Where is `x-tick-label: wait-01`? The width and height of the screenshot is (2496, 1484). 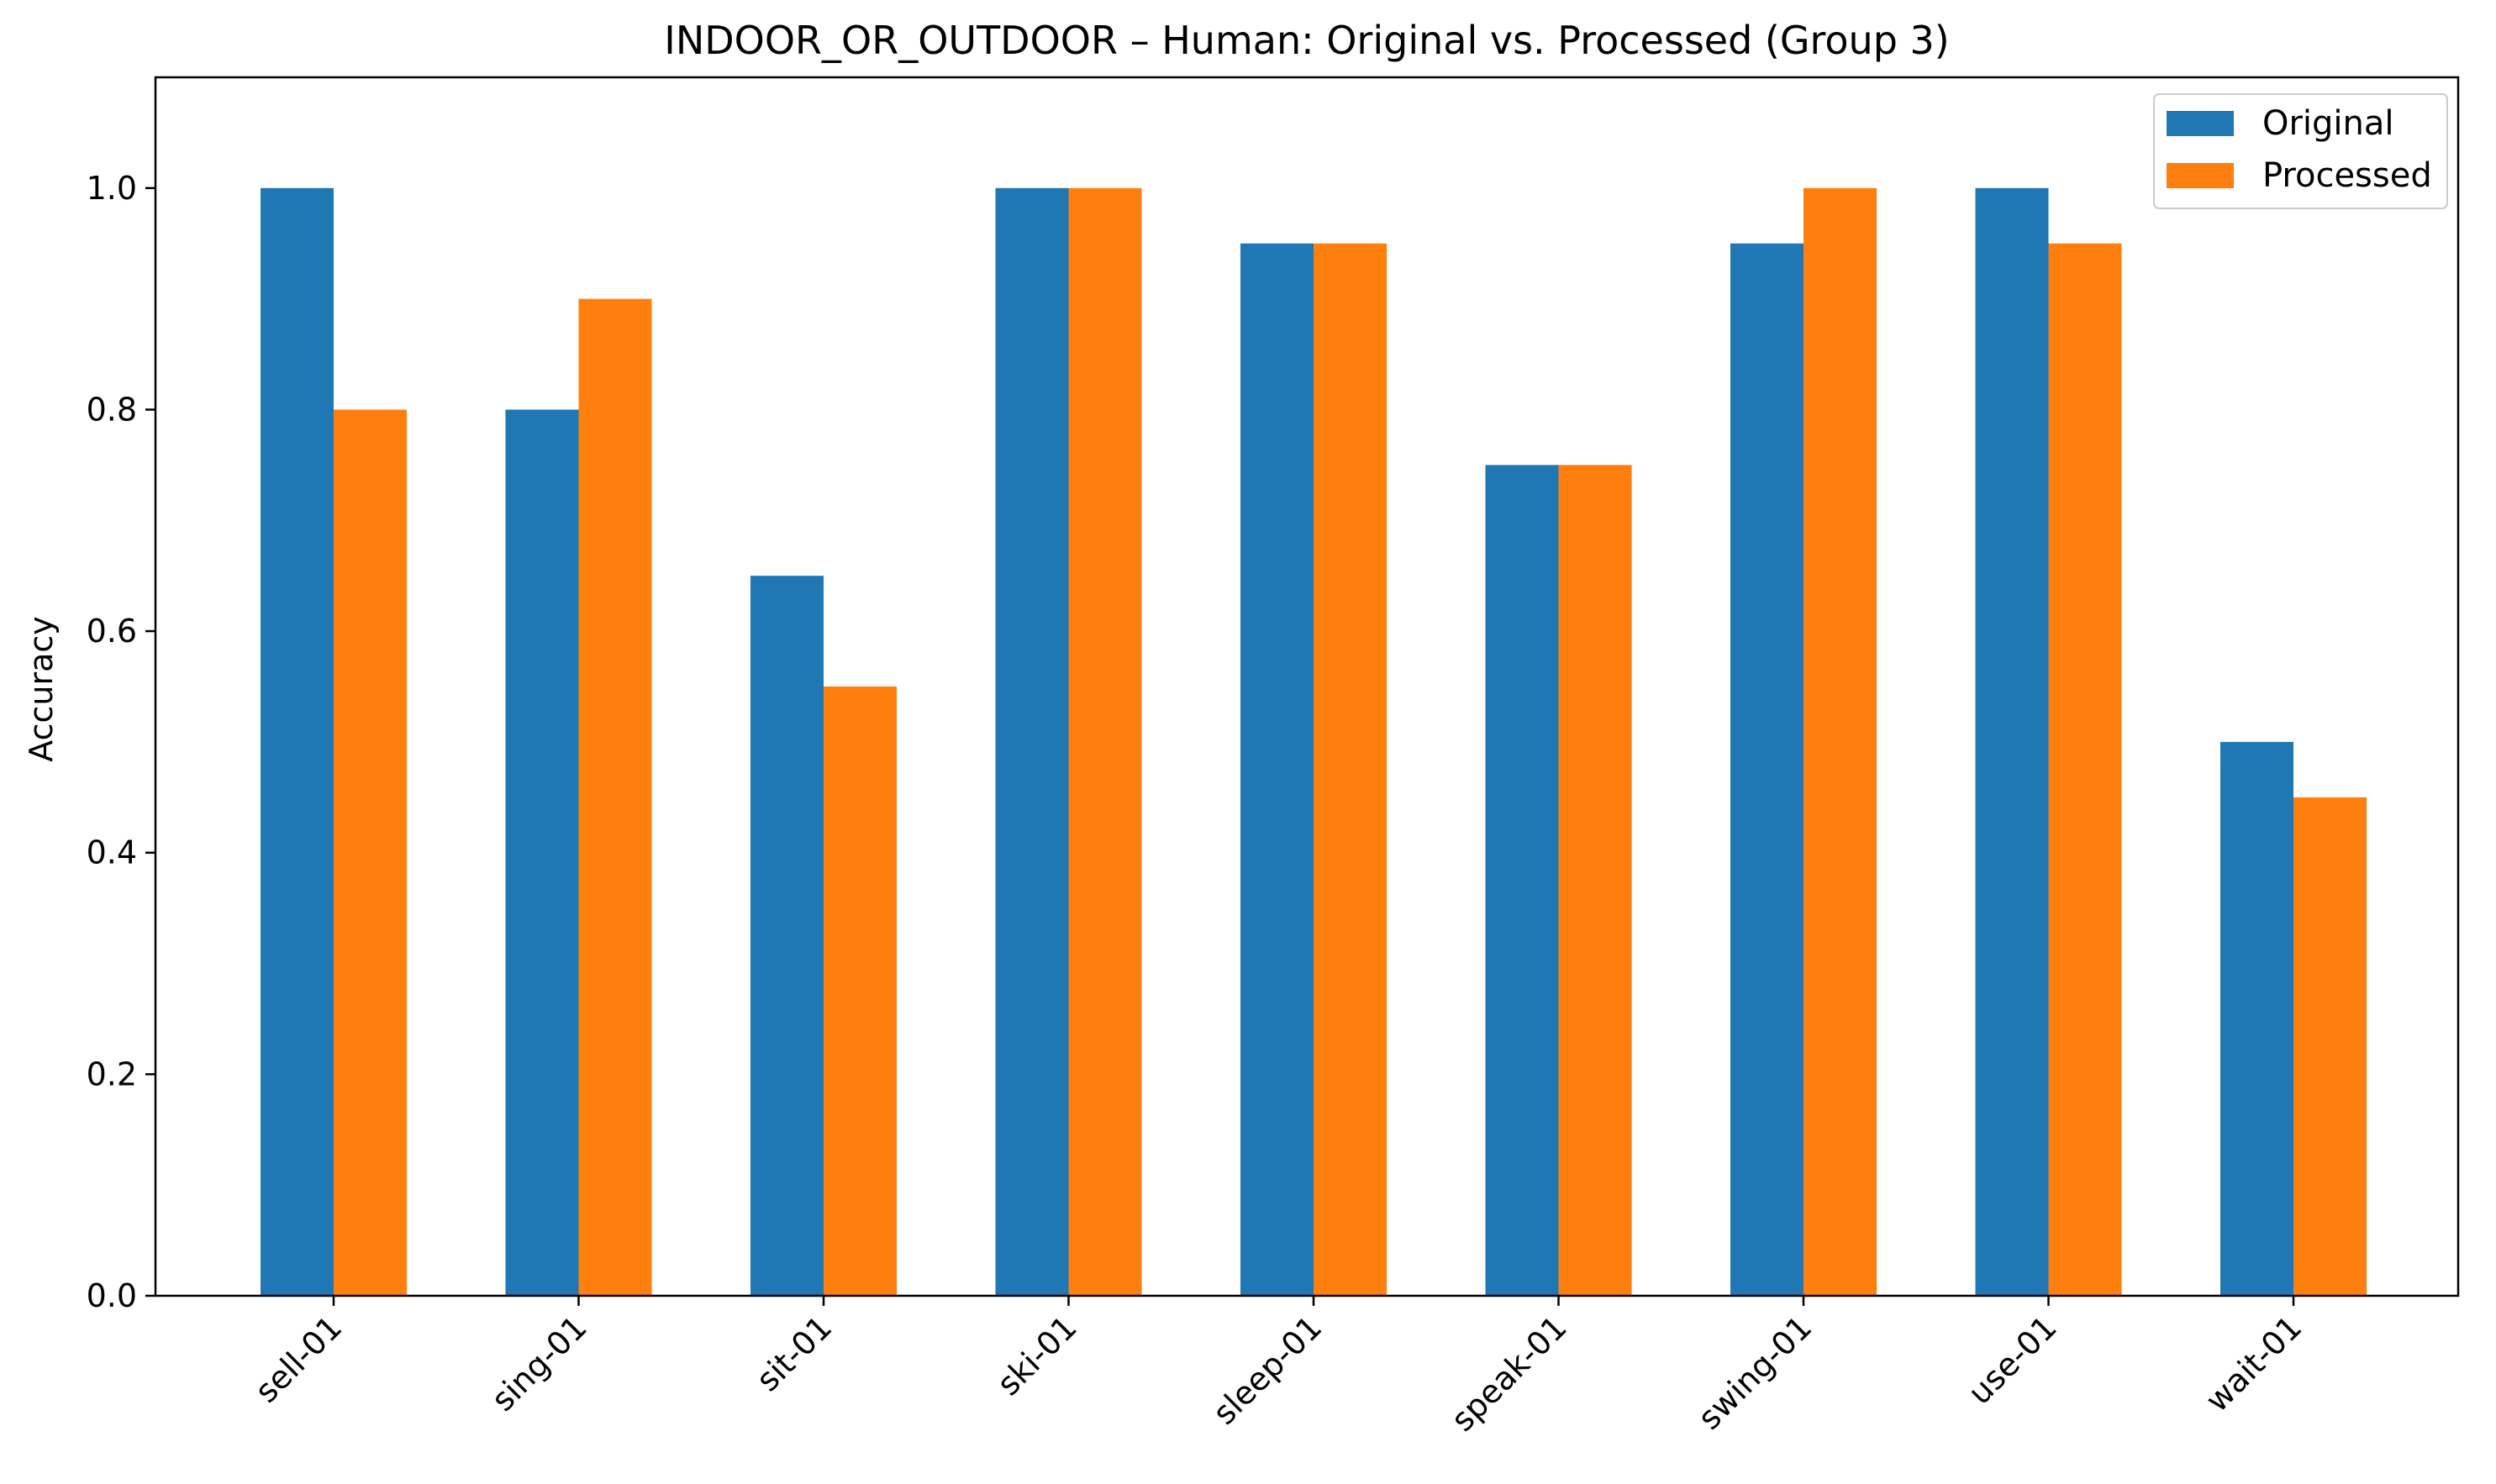 x-tick-label: wait-01 is located at coordinates (2253, 1363).